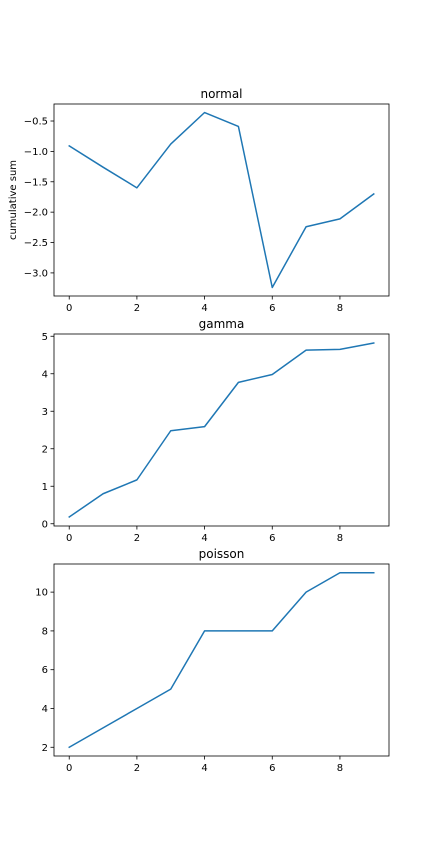 This screenshot has height=864, width=432. I want to click on poisson-y-tick-label: 6, so click(45, 670).